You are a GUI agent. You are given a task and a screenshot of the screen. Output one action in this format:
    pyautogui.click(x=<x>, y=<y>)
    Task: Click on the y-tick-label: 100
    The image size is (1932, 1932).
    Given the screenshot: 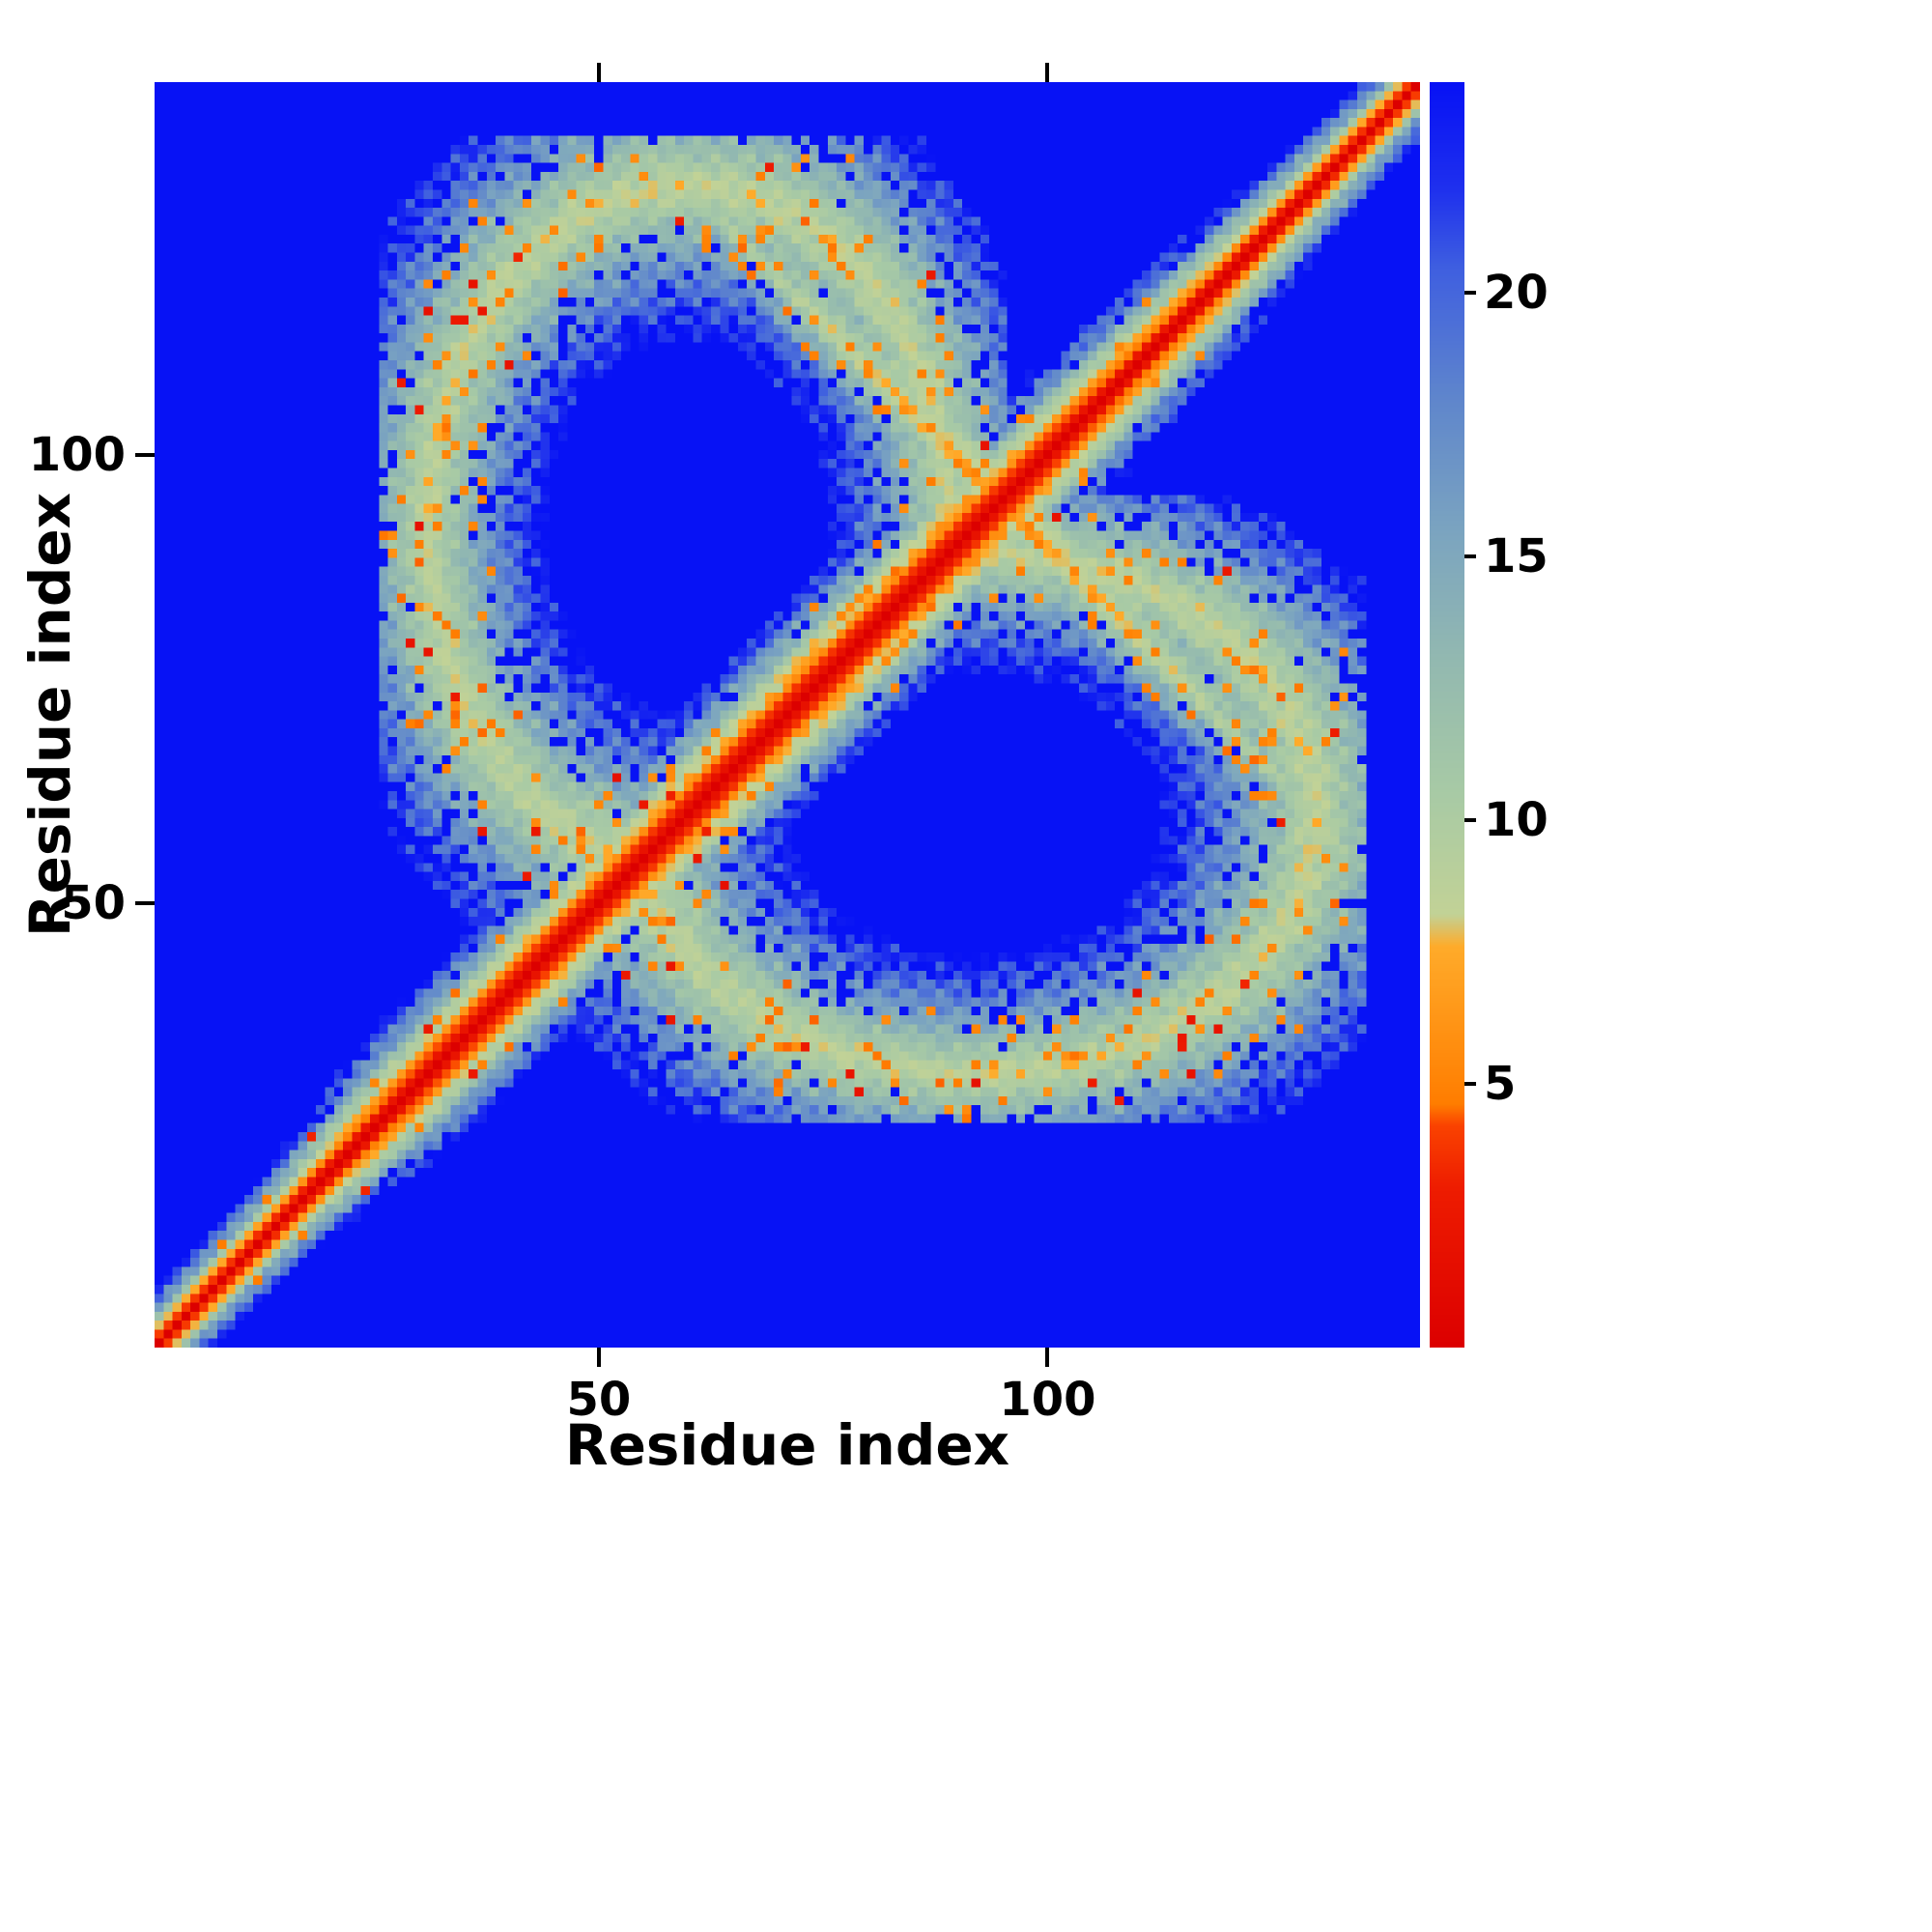 What is the action you would take?
    pyautogui.click(x=77, y=454)
    